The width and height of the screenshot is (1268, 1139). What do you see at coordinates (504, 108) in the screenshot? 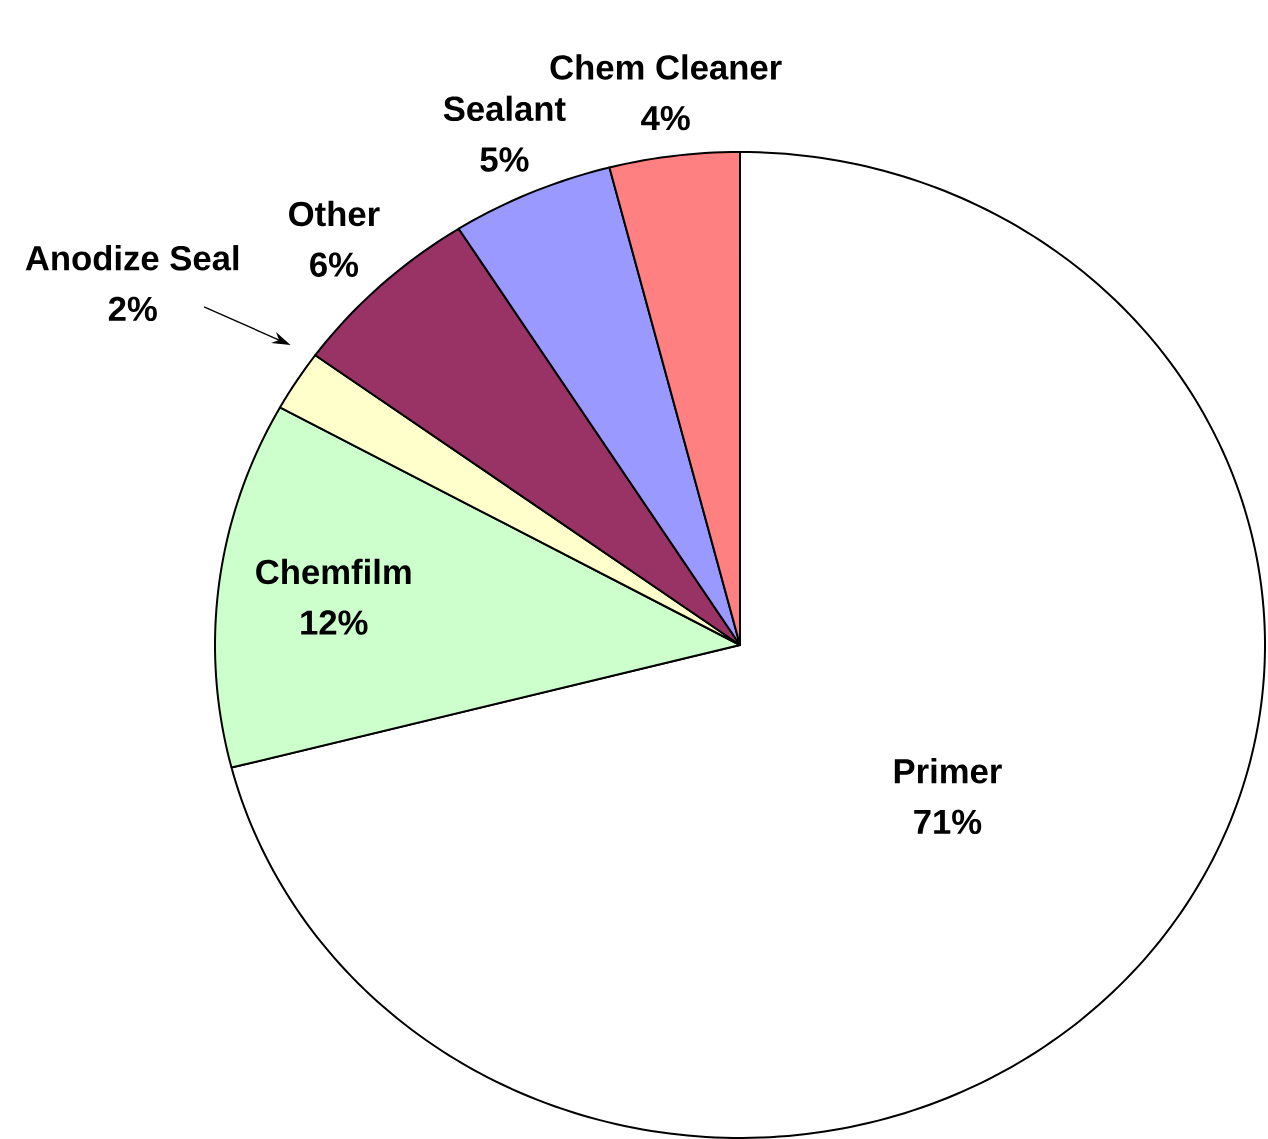
I see `slice-label: Sealant` at bounding box center [504, 108].